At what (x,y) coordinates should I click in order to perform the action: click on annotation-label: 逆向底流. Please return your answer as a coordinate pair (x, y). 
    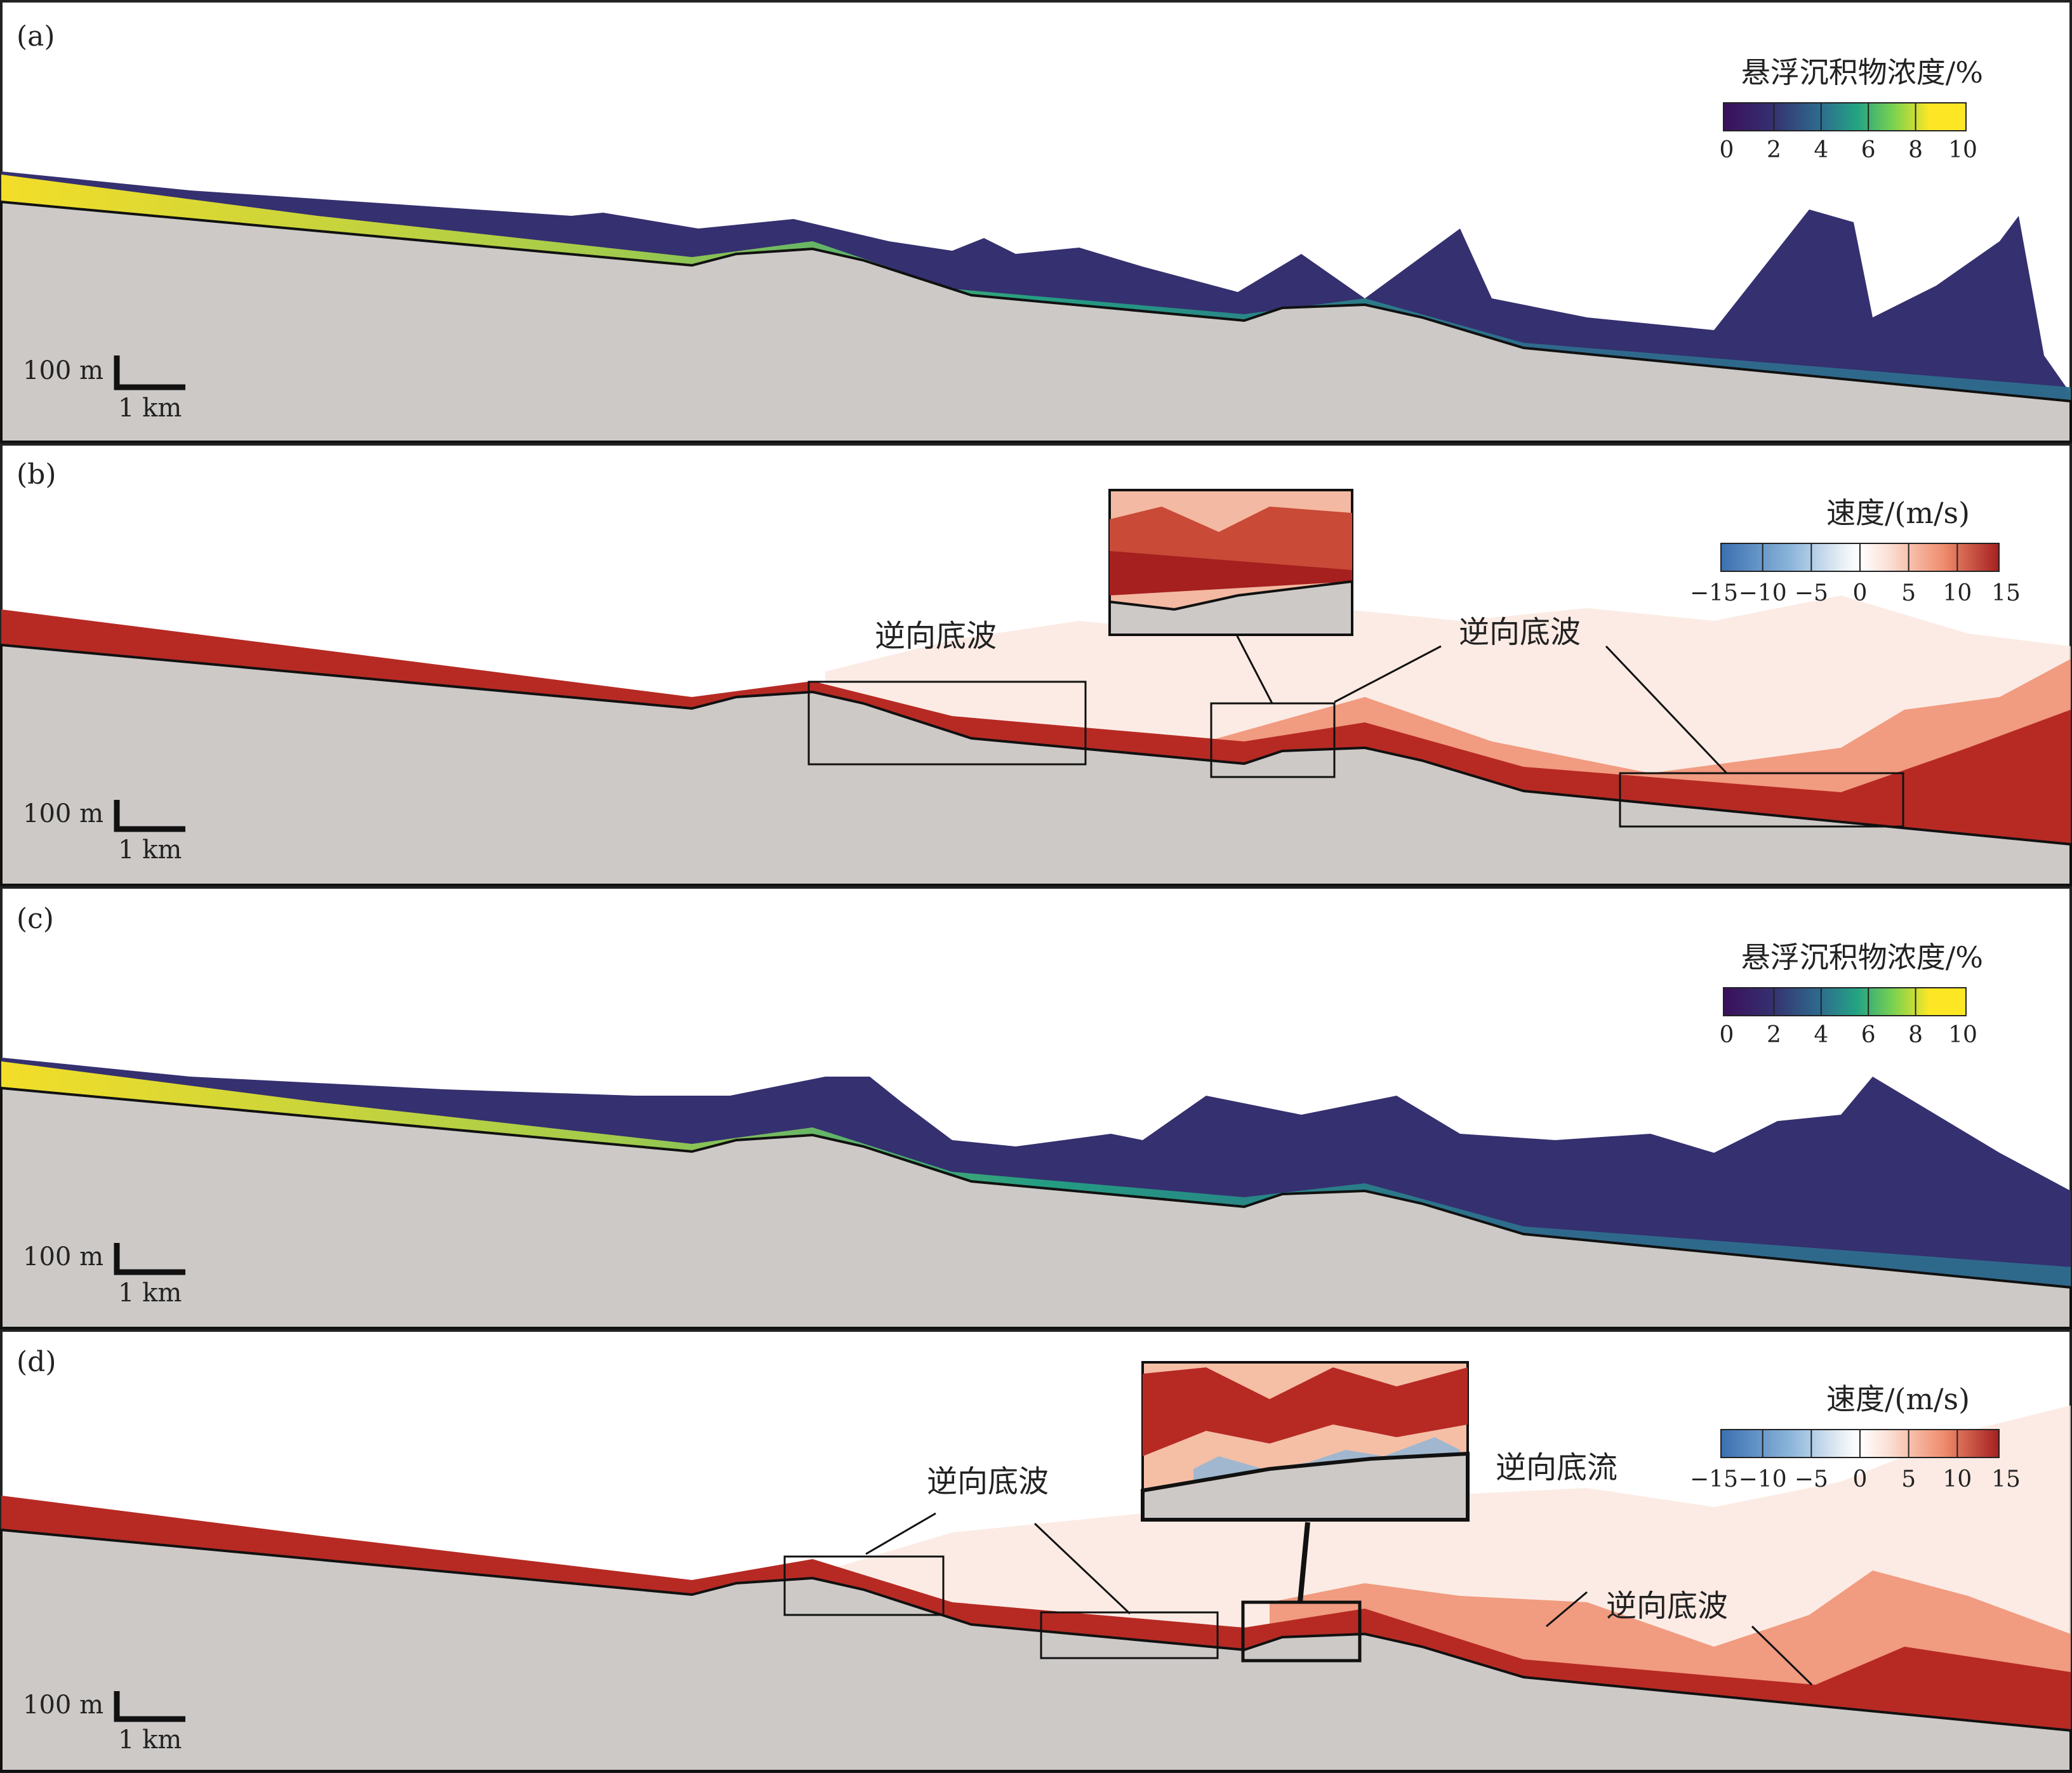
    Looking at the image, I should click on (1556, 1467).